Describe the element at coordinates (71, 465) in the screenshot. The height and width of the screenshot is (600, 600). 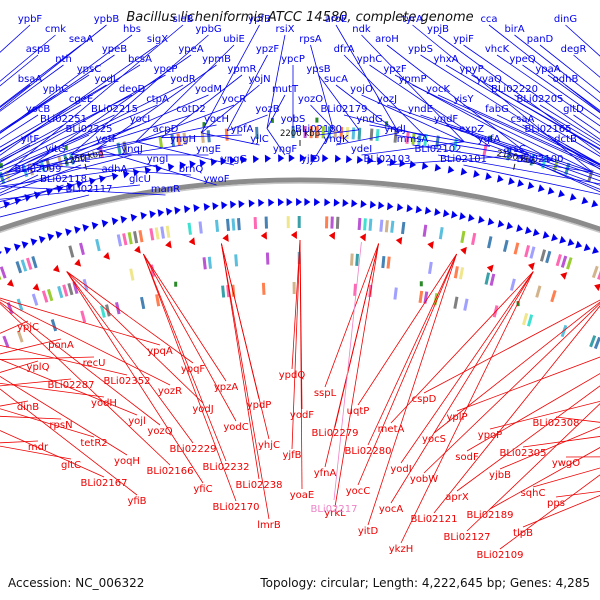
I see `reverse-gene-label: gltC` at that location.